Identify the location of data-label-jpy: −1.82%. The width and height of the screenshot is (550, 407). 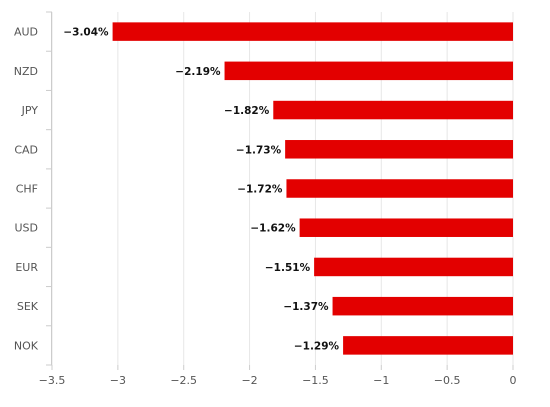
(247, 111).